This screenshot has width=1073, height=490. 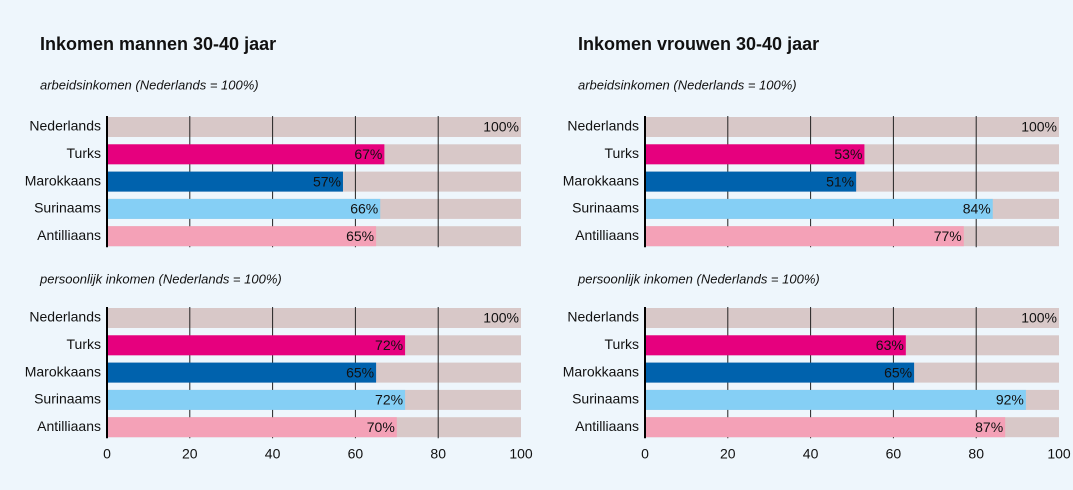 I want to click on panel-title: Inkomen mannen 30-40 jaar, so click(x=158, y=44).